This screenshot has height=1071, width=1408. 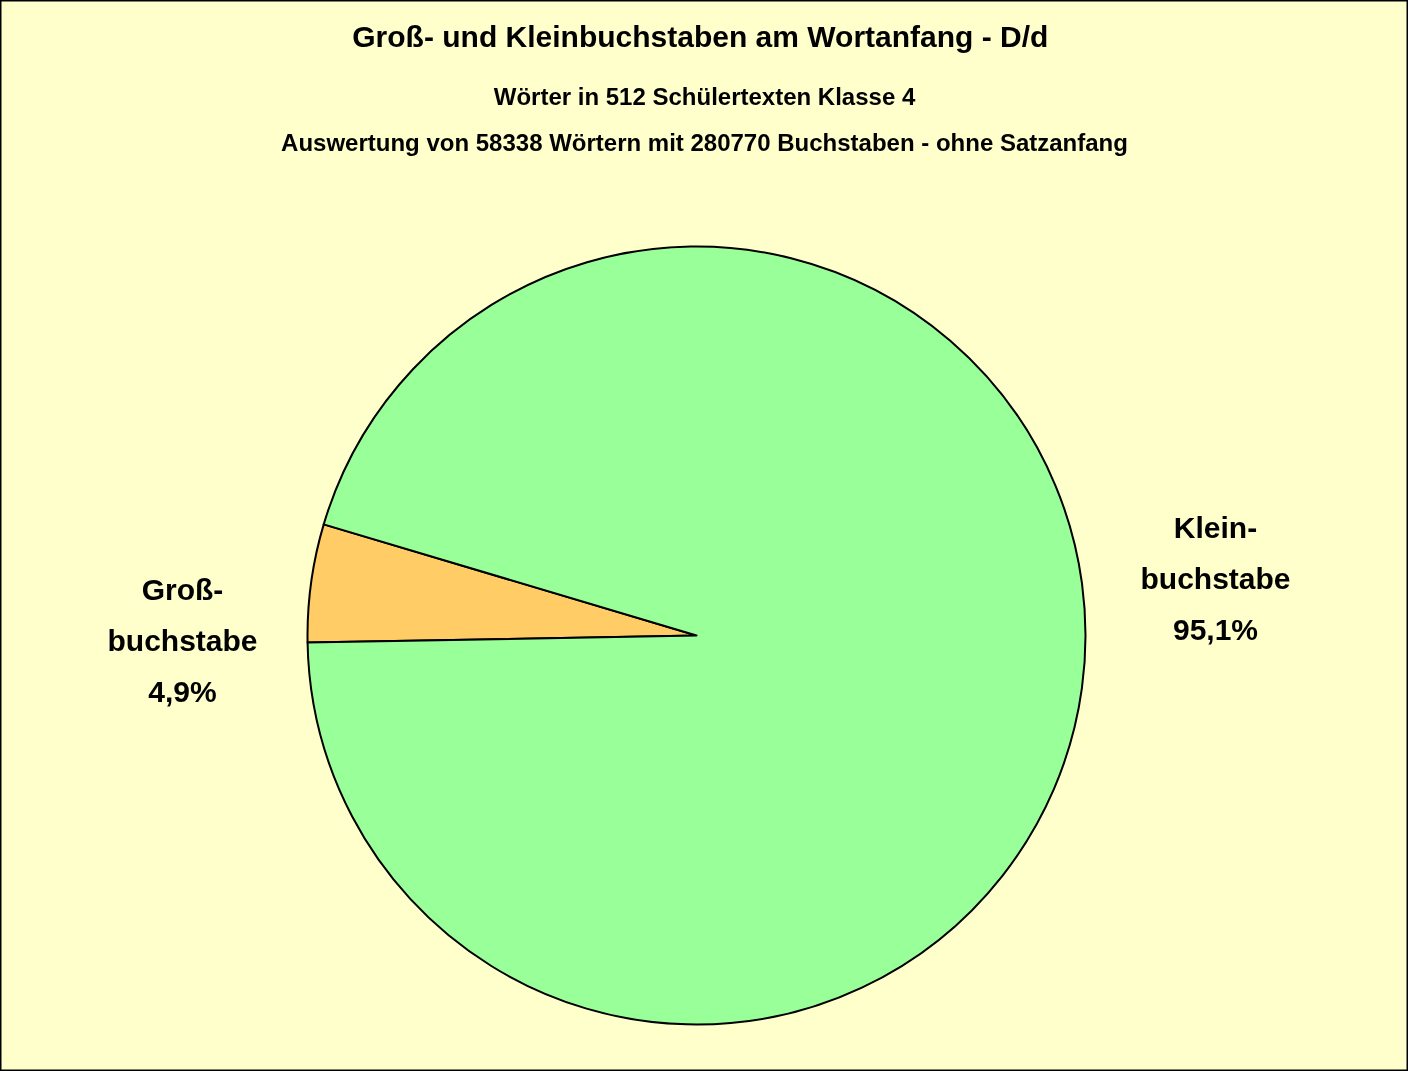 What do you see at coordinates (1215, 552) in the screenshot?
I see `slice-label: Klein- buchstabe` at bounding box center [1215, 552].